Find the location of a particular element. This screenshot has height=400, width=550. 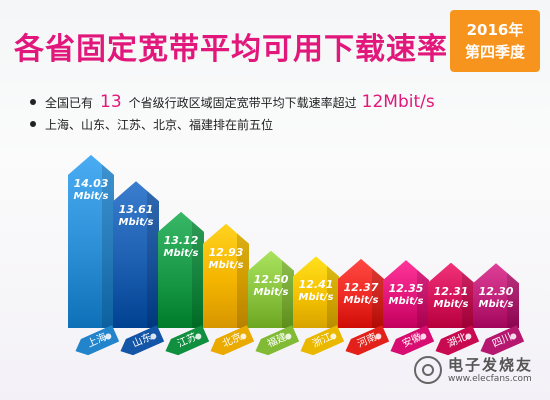

category-label-5: 福建 is located at coordinates (276, 342).